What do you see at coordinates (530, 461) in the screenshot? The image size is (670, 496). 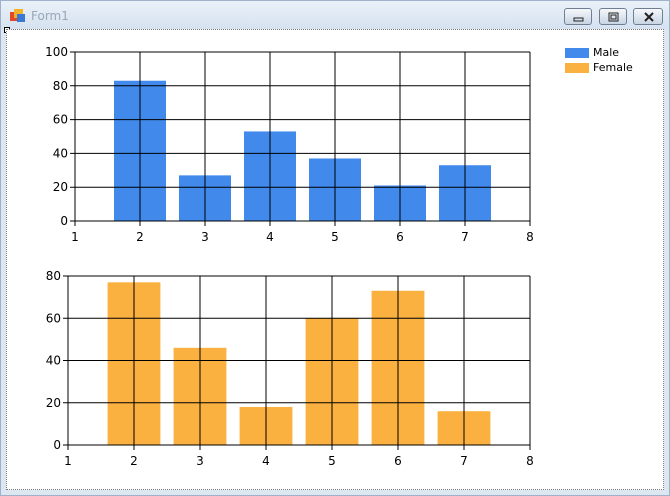 I see `x-tick-label-female-8: 8` at bounding box center [530, 461].